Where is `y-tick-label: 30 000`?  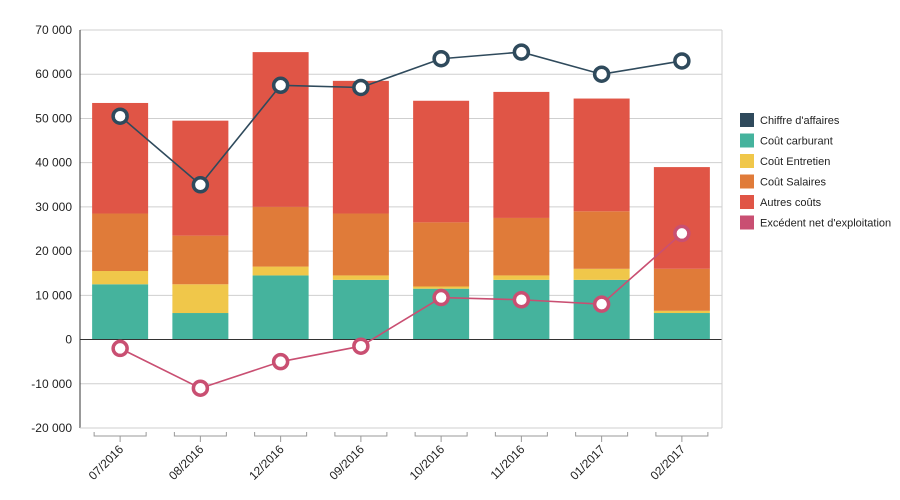
y-tick-label: 30 000 is located at coordinates (53, 207).